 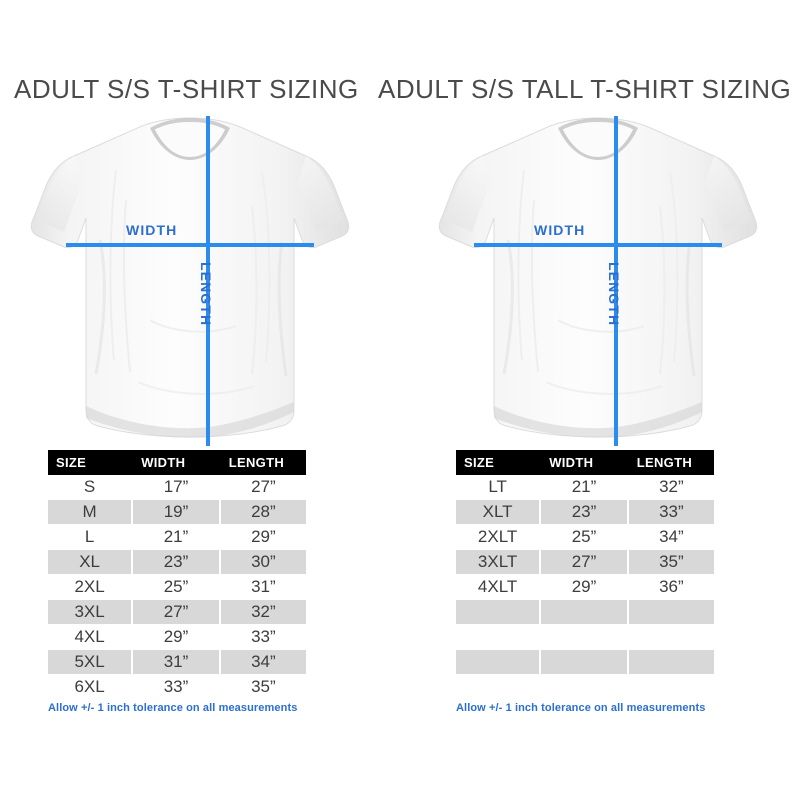 I want to click on table-row: 4XL 29” 33”, so click(x=177, y=637).